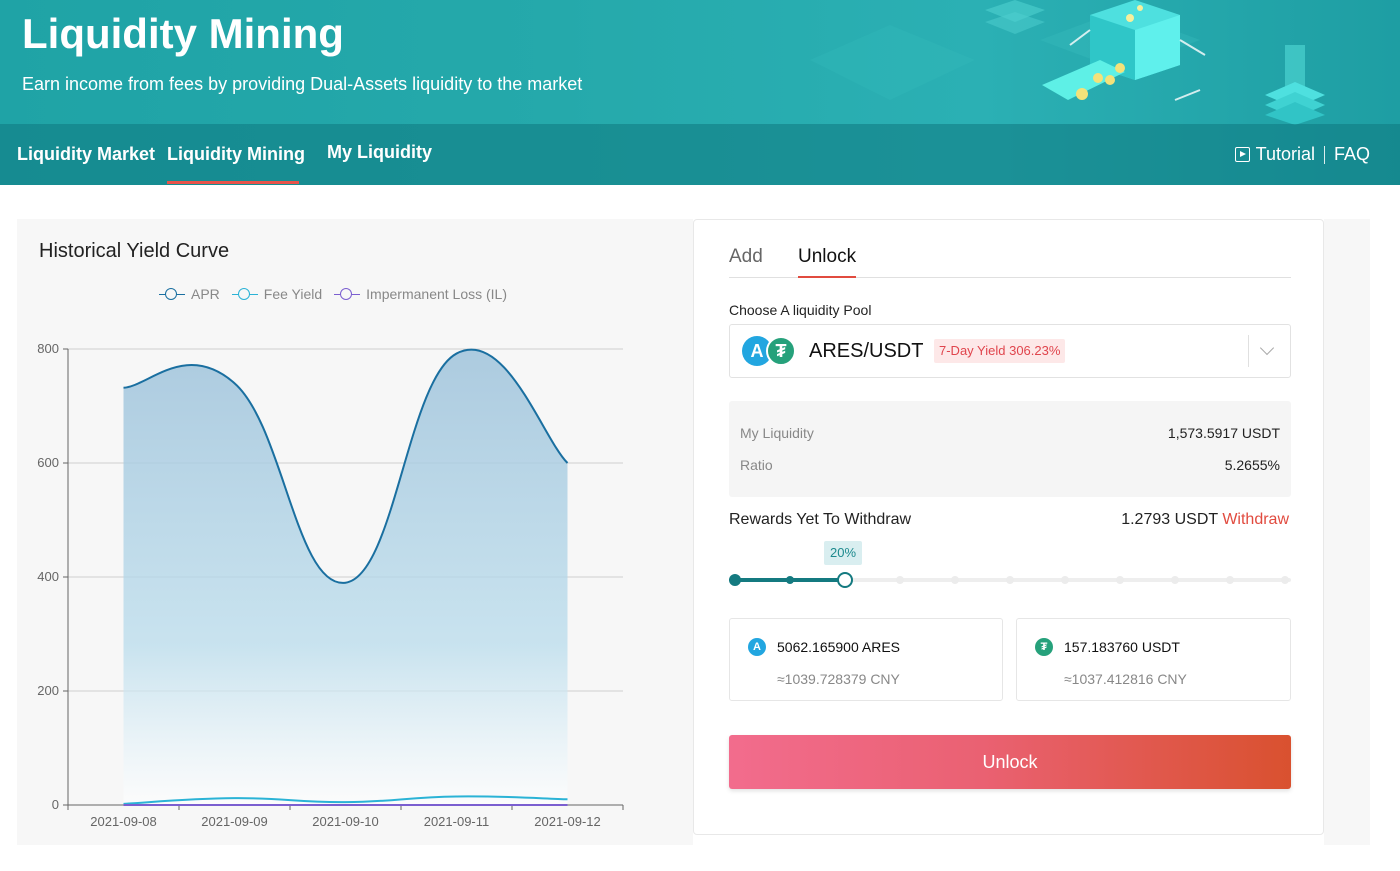  I want to click on legend-il: Impermanent Loss (IL), so click(420, 294).